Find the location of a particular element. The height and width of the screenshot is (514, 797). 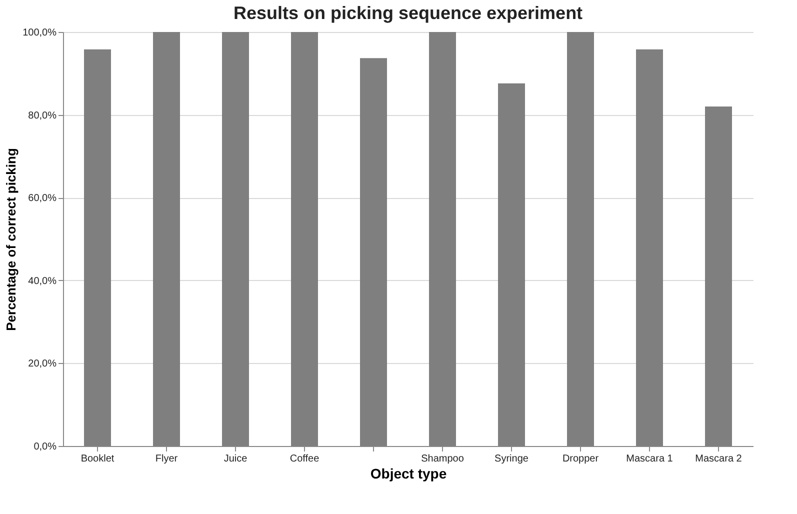

y-tick-label: 100,0% is located at coordinates (39, 33).